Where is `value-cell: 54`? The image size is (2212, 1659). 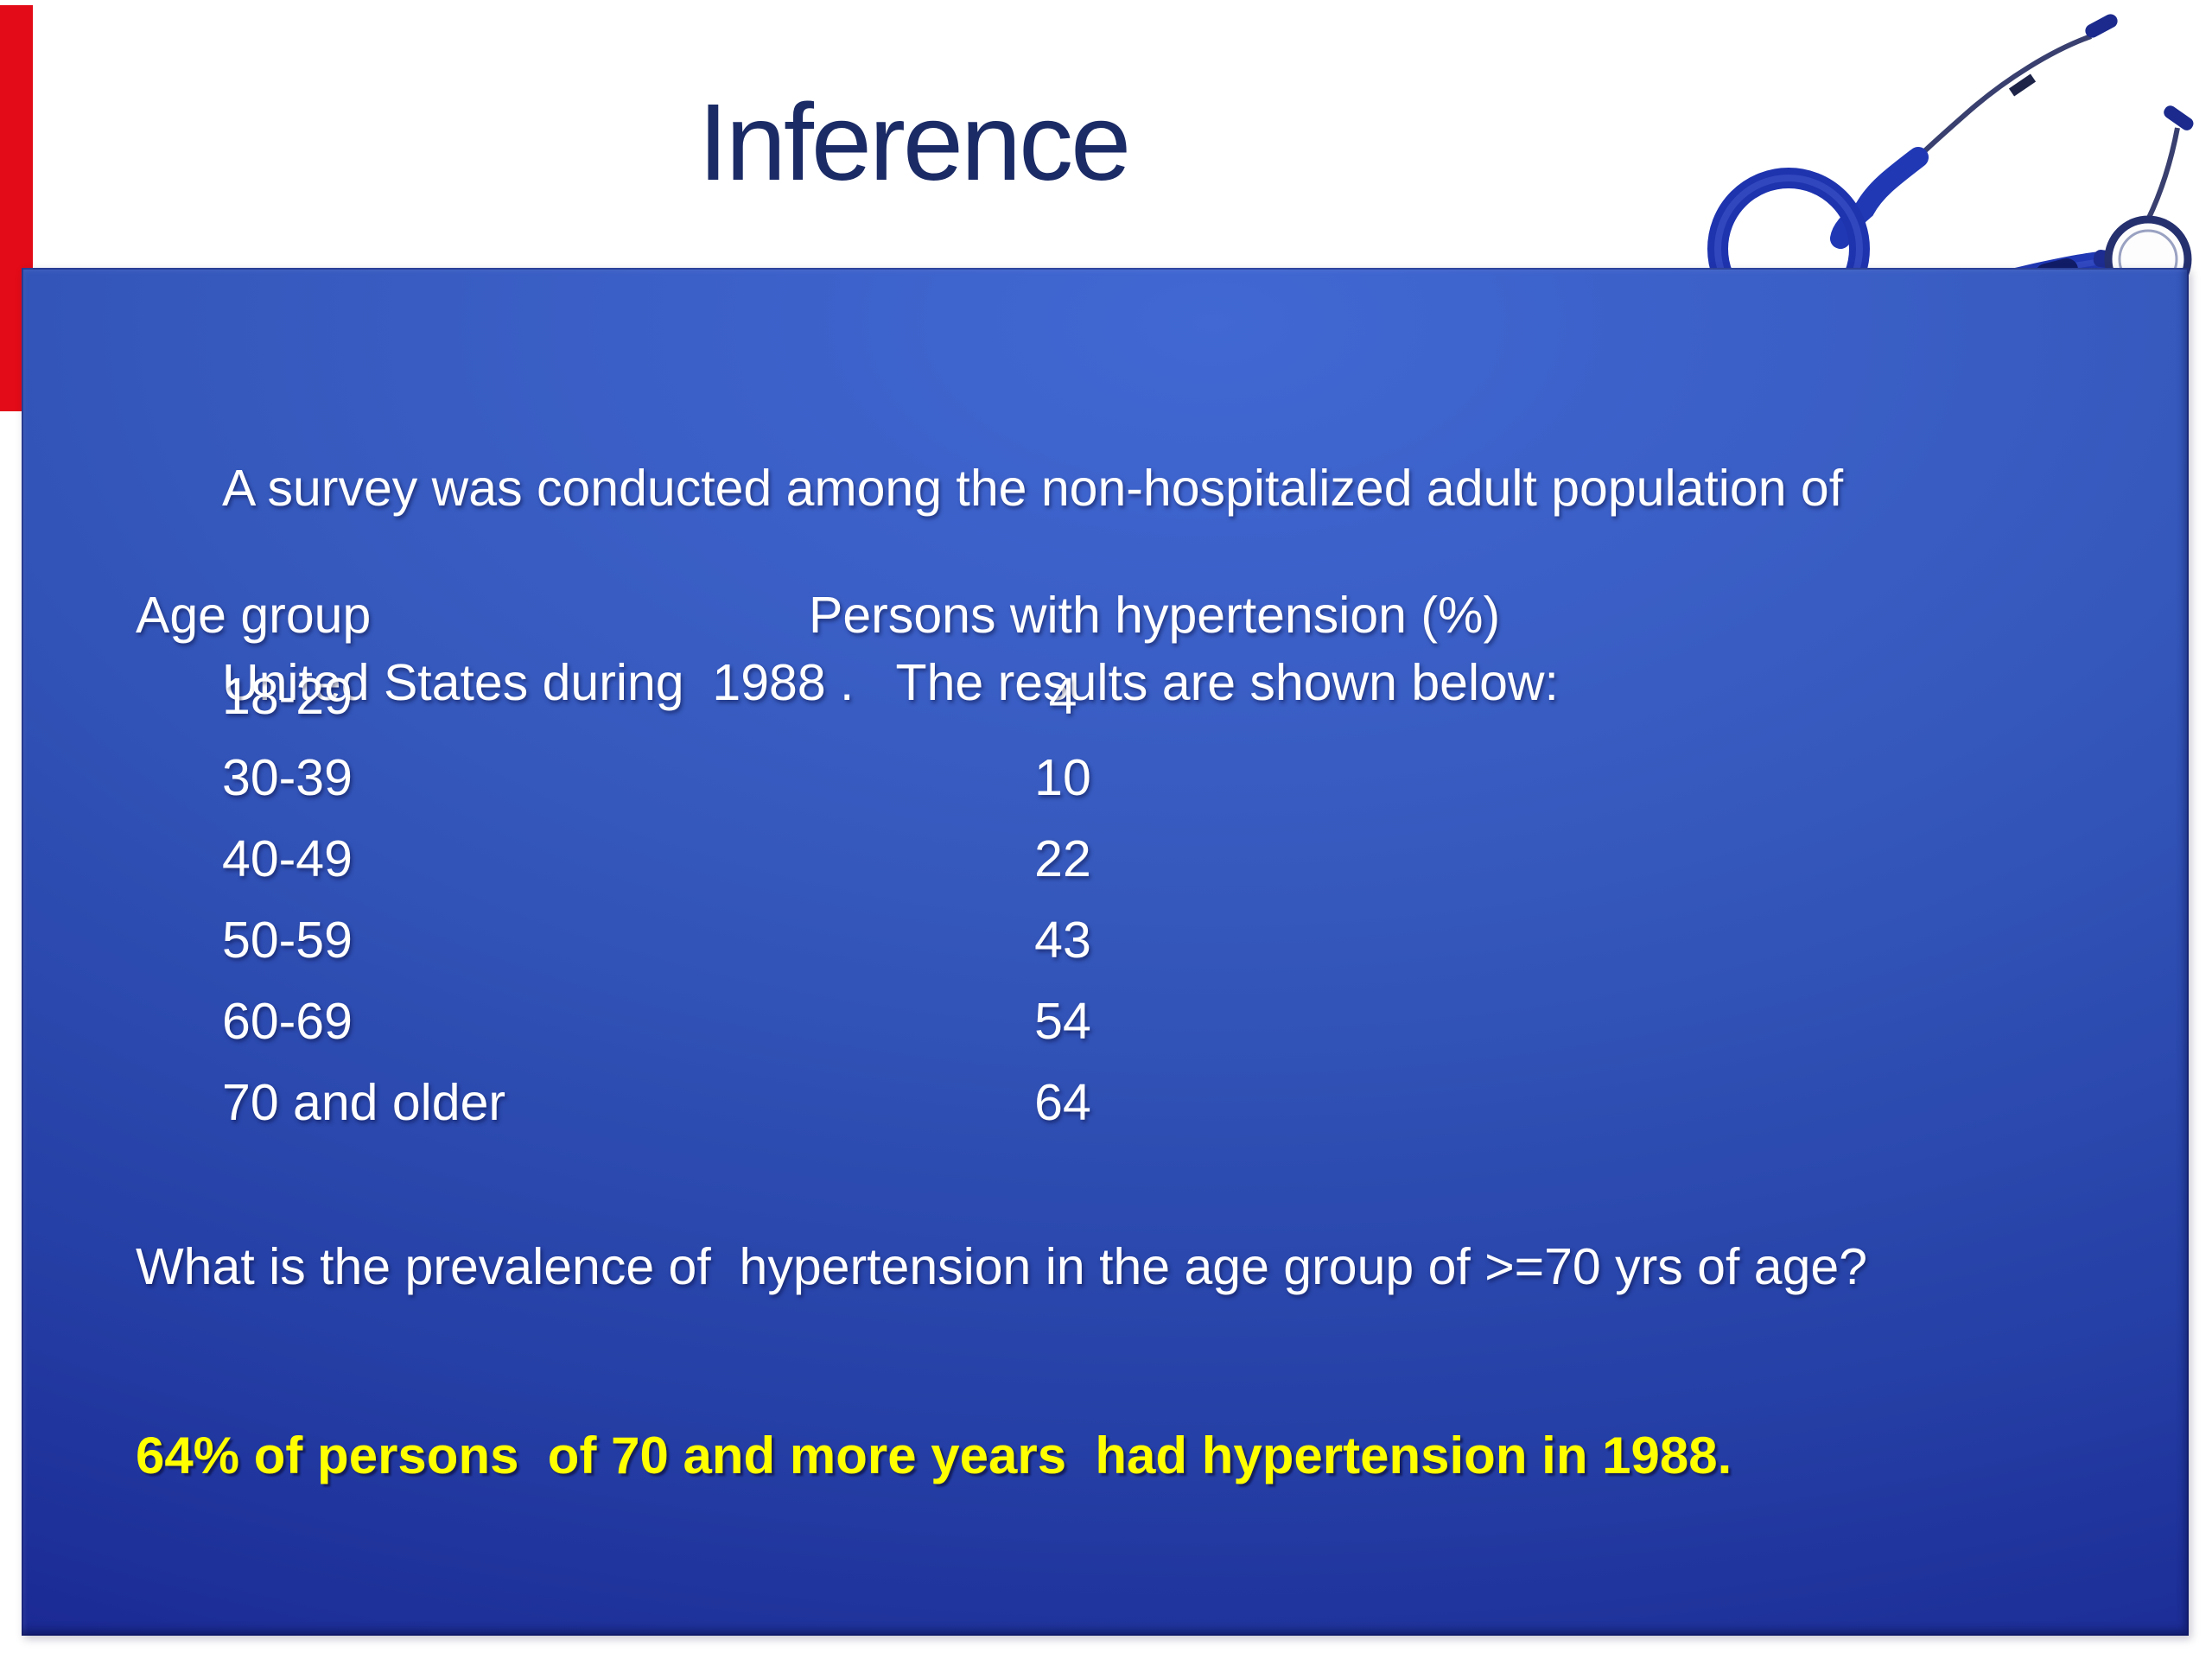
value-cell: 54 is located at coordinates (1062, 1021).